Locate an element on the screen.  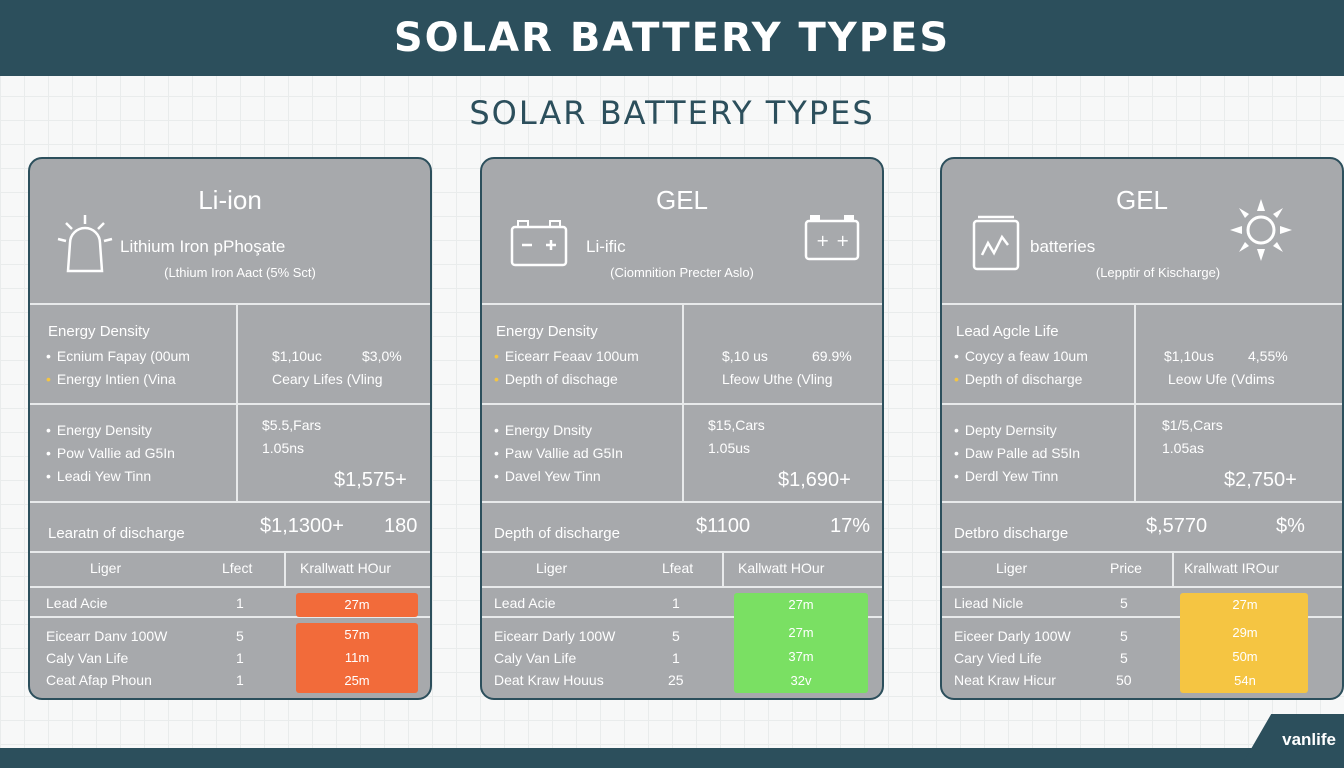
value-text: $3,0% is located at coordinates (382, 356).